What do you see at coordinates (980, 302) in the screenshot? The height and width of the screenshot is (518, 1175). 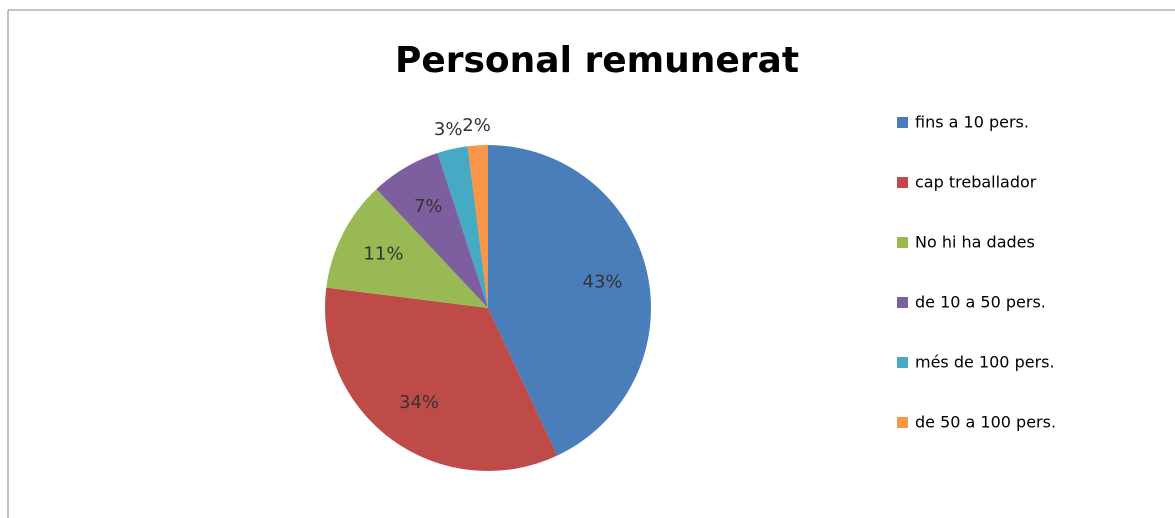 I see `legend-label: de 10 a 50 pers.` at bounding box center [980, 302].